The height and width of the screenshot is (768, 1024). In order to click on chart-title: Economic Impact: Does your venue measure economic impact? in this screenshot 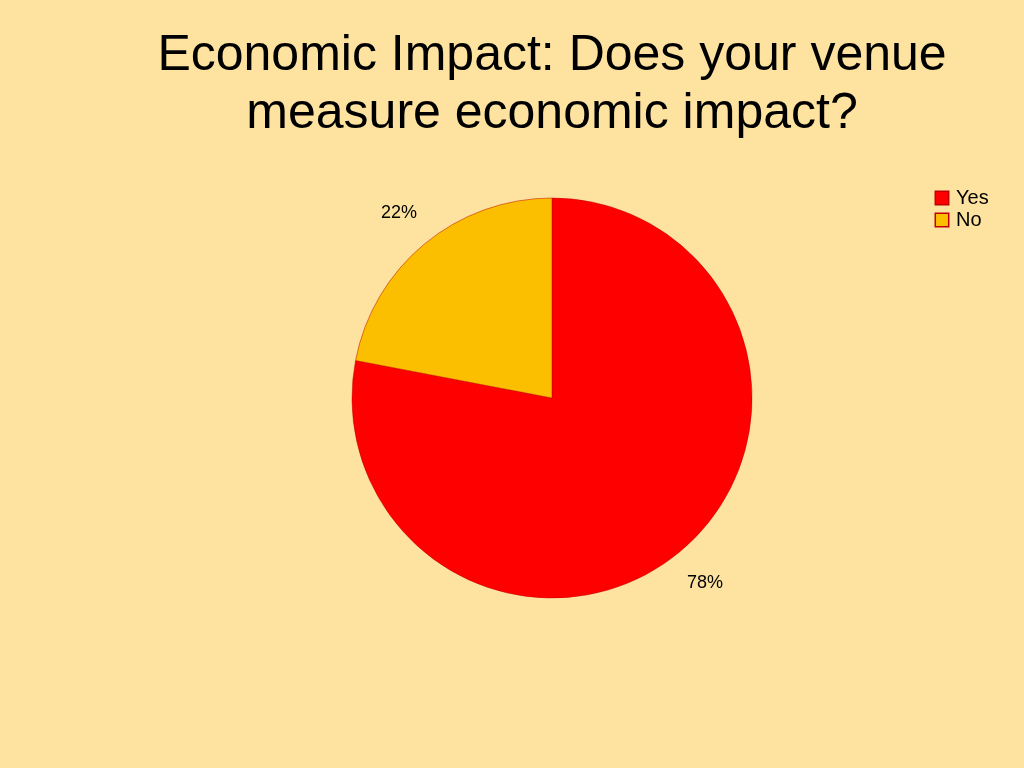, I will do `click(552, 82)`.